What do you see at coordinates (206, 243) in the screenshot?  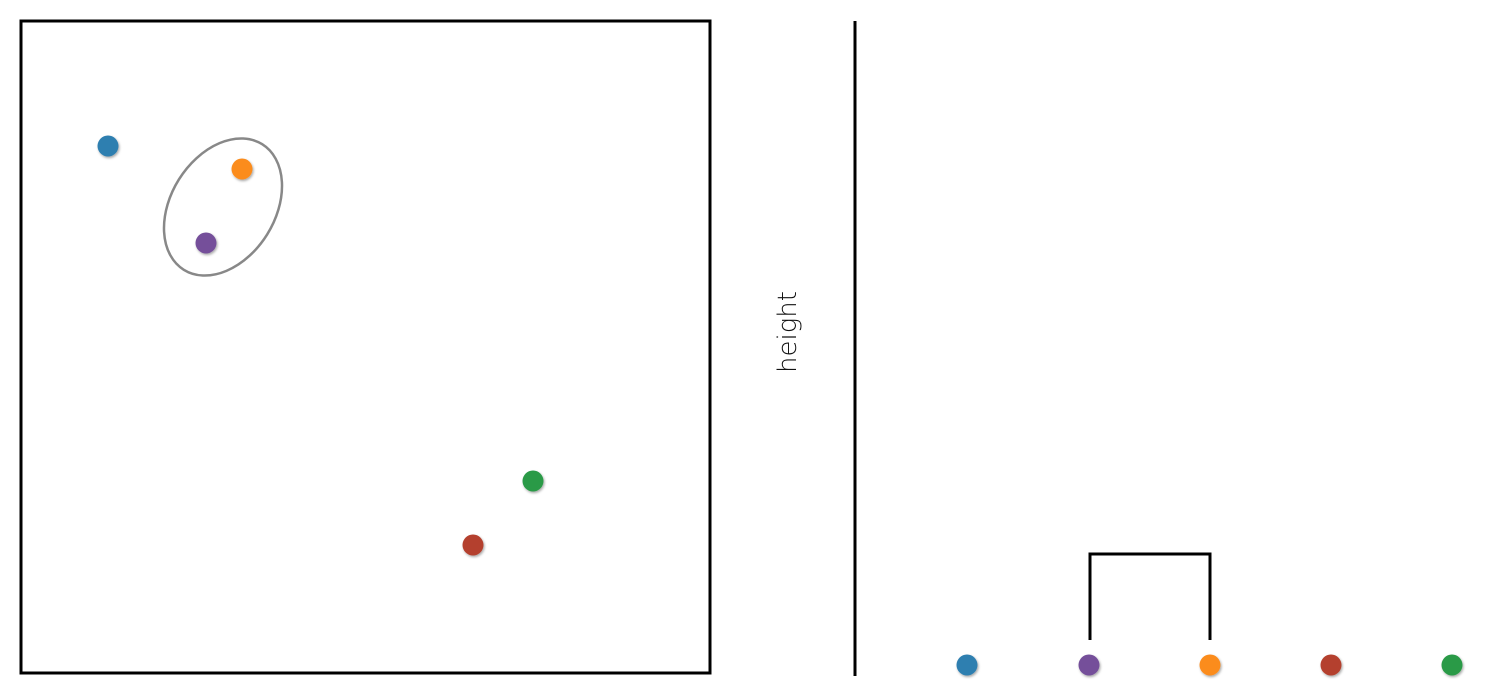 I see `point-purple` at bounding box center [206, 243].